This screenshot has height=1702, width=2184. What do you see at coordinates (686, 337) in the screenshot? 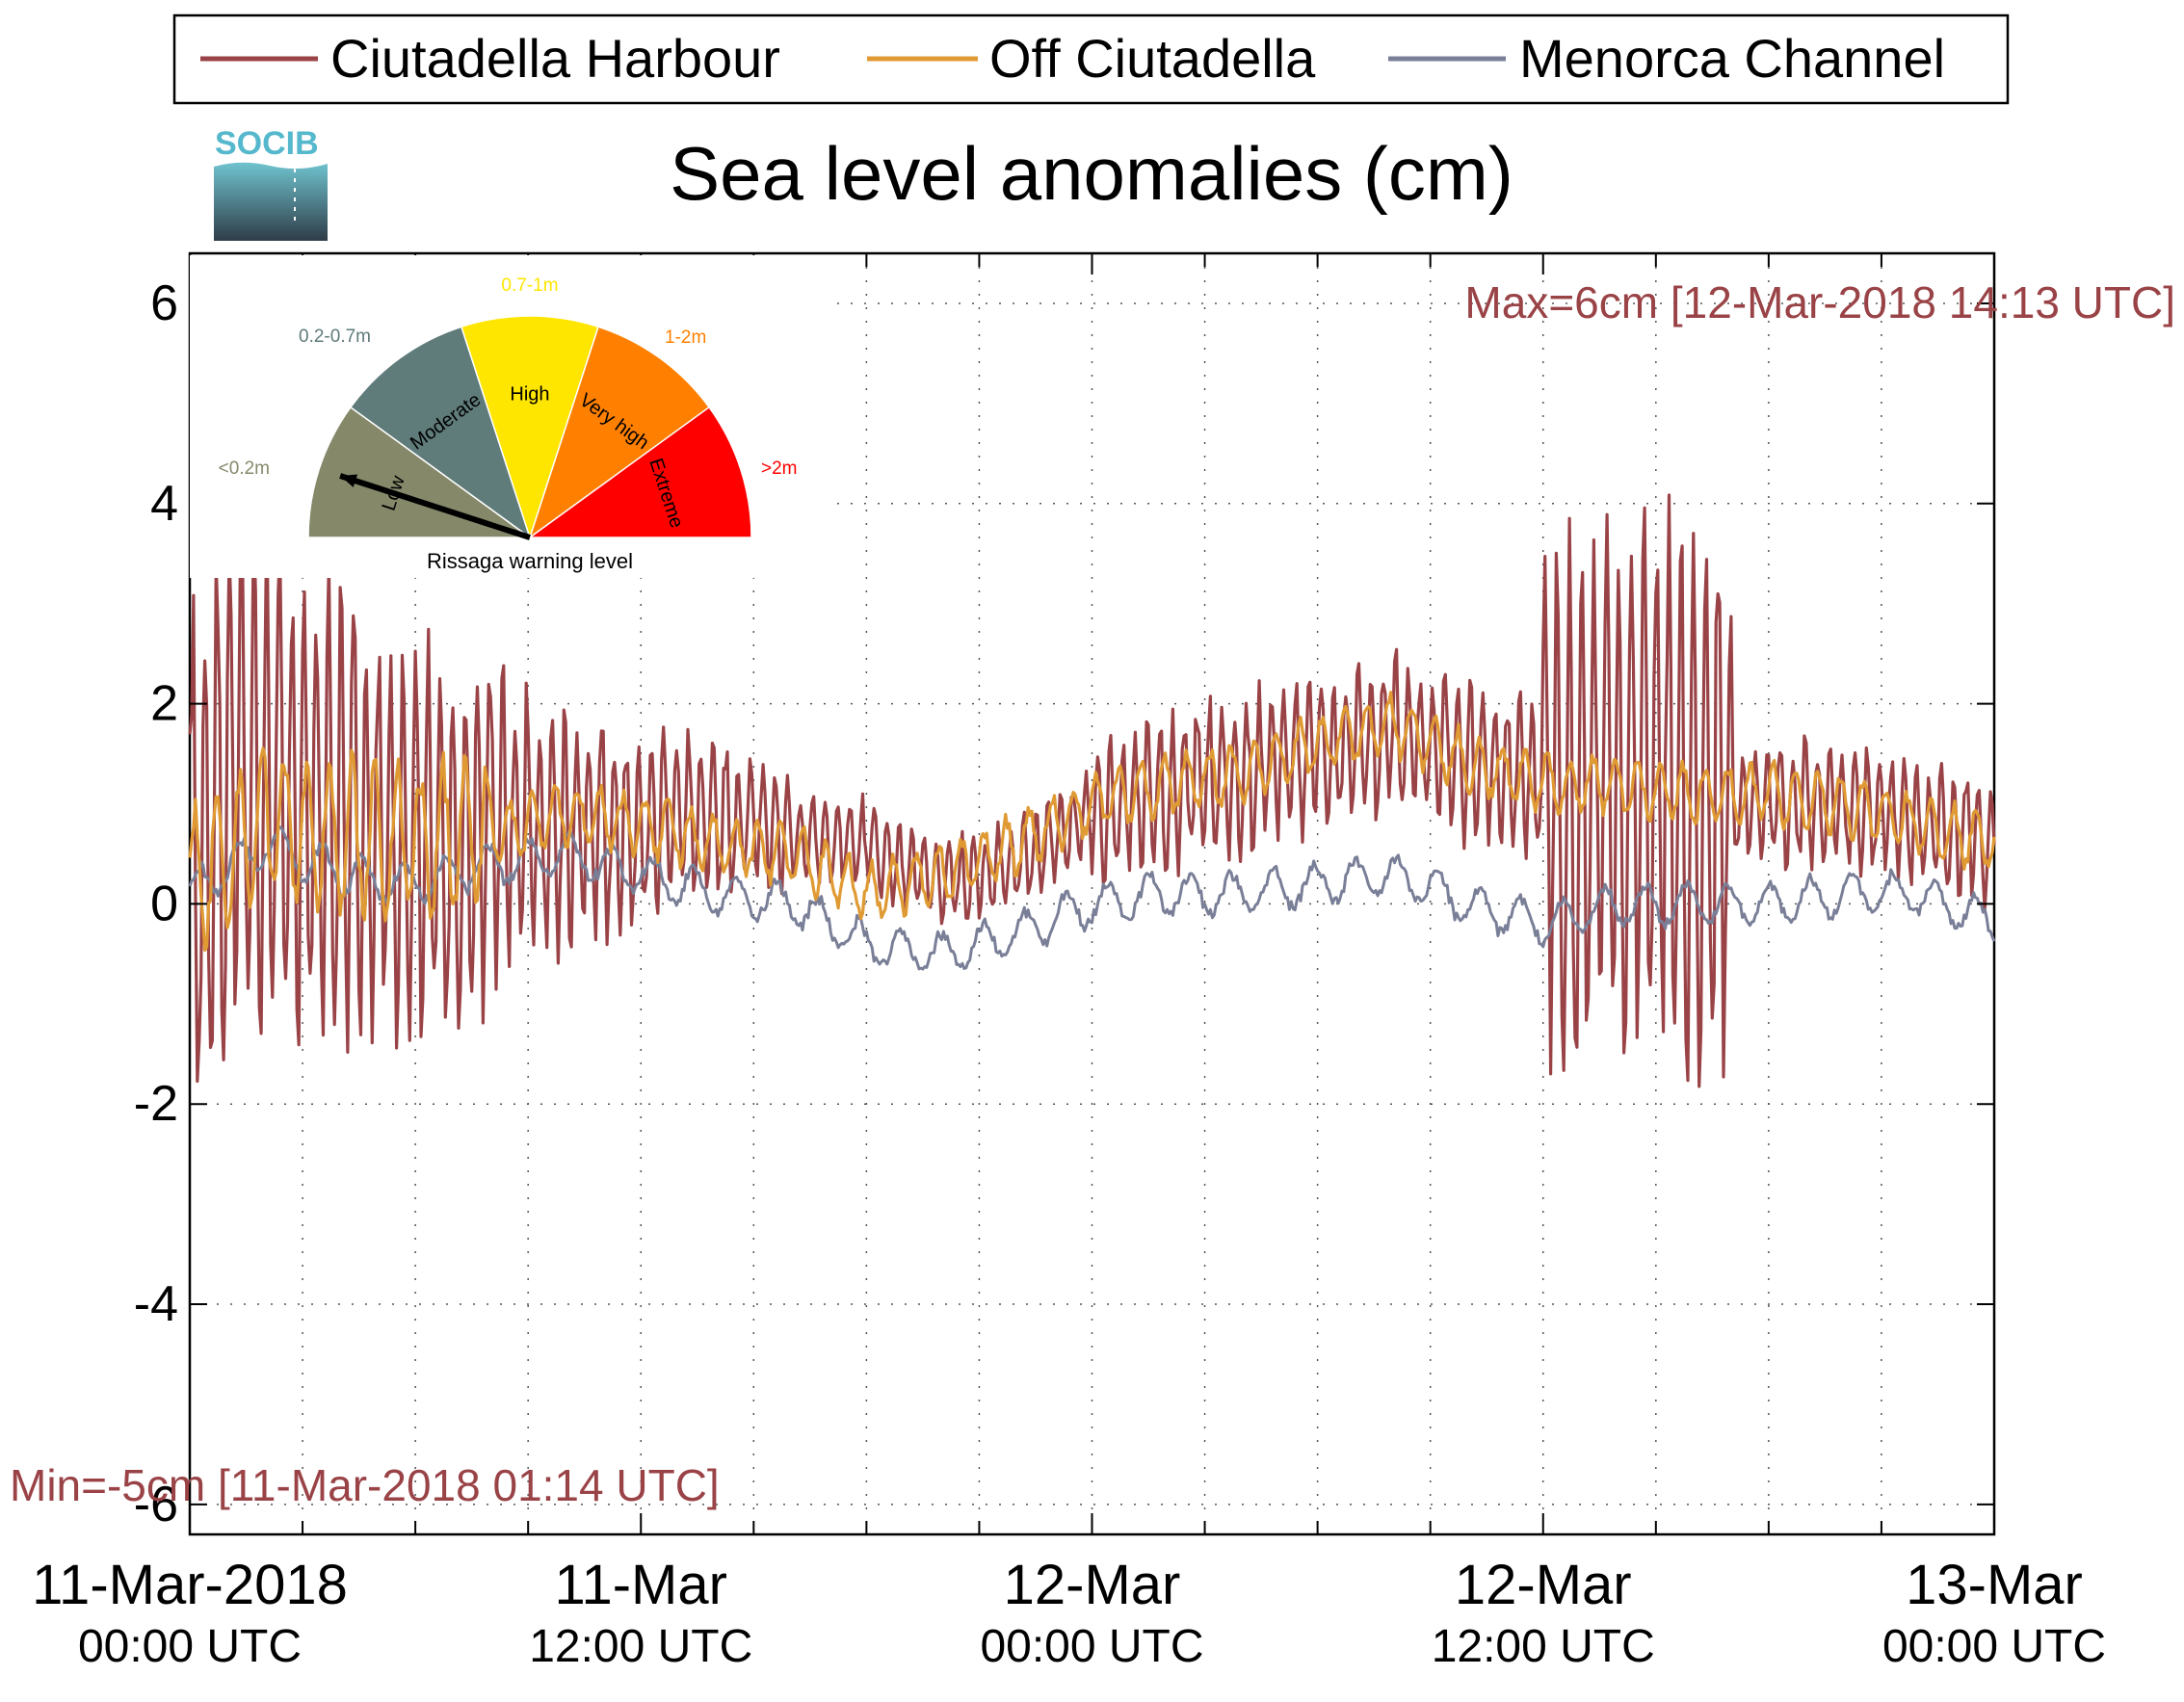
I see `gauge-range-very_high: 1-2m` at bounding box center [686, 337].